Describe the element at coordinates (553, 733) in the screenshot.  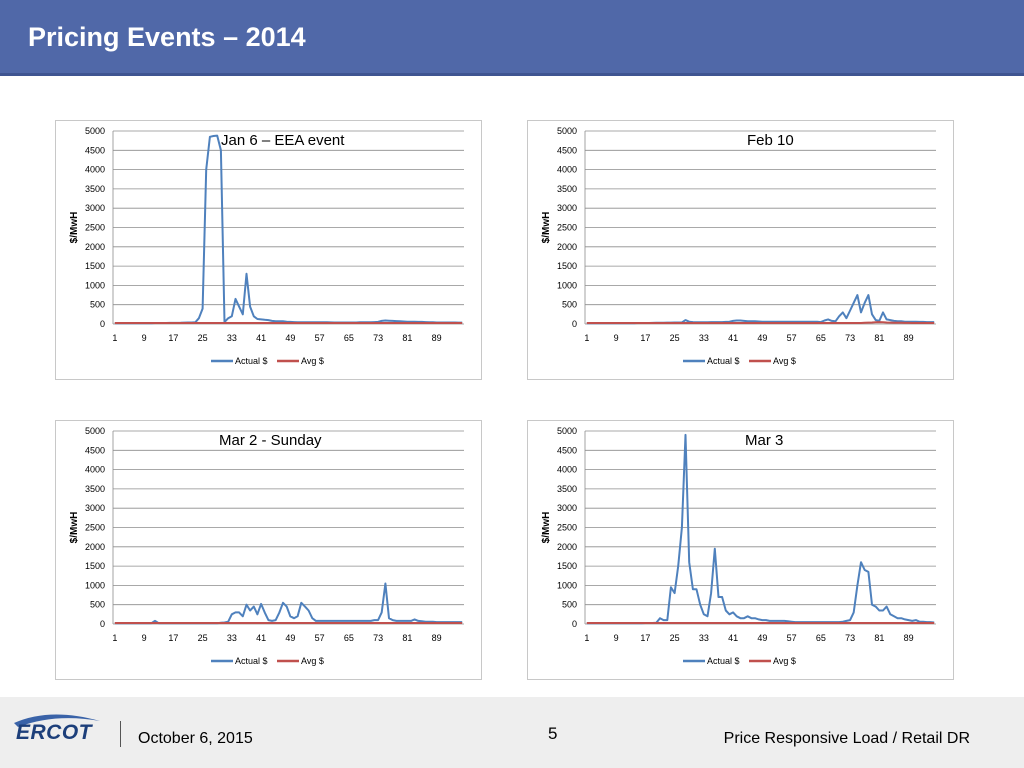
I see `page-number: 5` at that location.